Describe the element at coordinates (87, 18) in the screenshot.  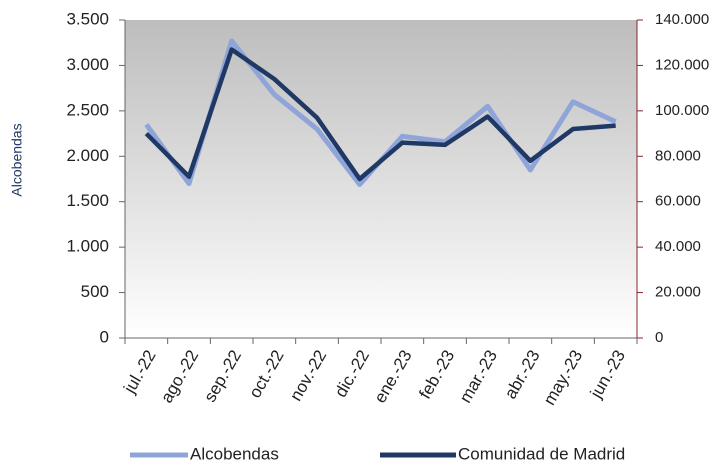
I see `y-tick-label: 3.500` at that location.